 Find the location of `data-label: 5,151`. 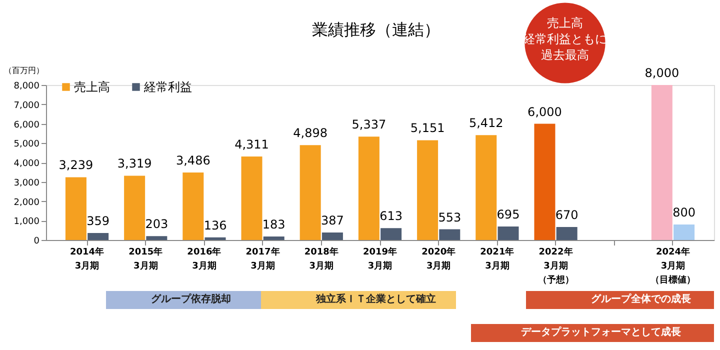

data-label: 5,151 is located at coordinates (427, 128).